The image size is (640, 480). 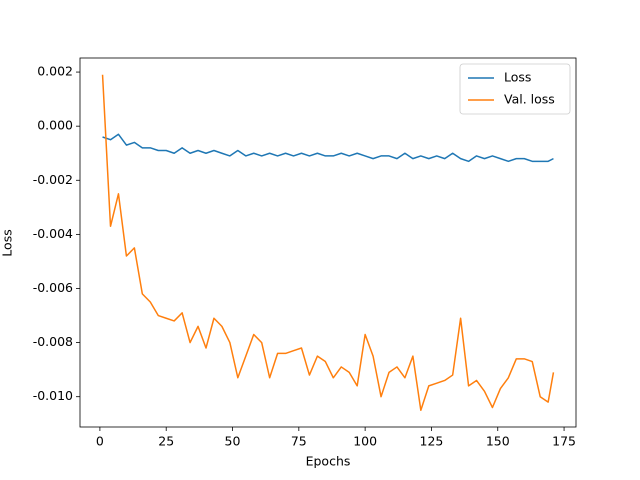 What do you see at coordinates (53, 341) in the screenshot?
I see `y-tick-label: -0.008` at bounding box center [53, 341].